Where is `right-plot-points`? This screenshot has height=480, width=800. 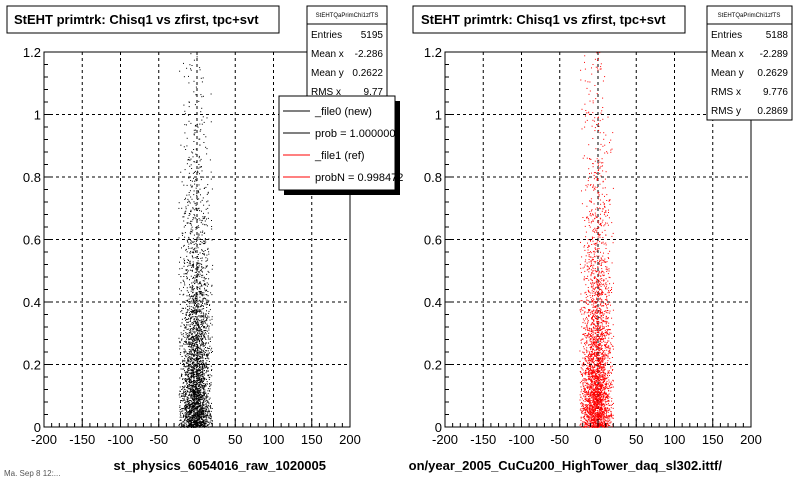 right-plot-points is located at coordinates (597, 240).